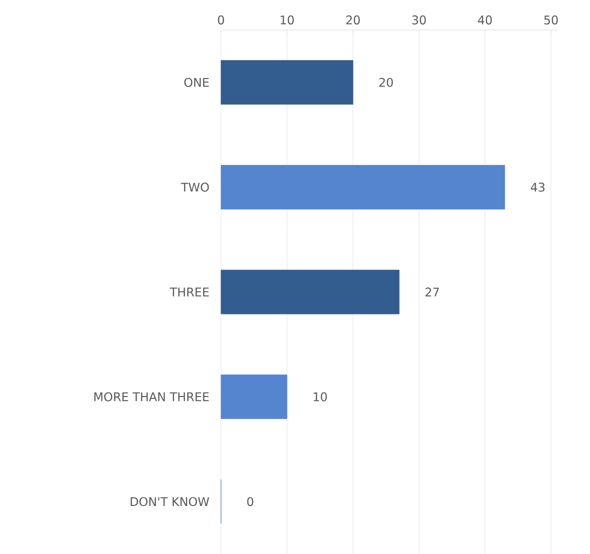 The height and width of the screenshot is (554, 590). I want to click on data-label: 10, so click(320, 397).